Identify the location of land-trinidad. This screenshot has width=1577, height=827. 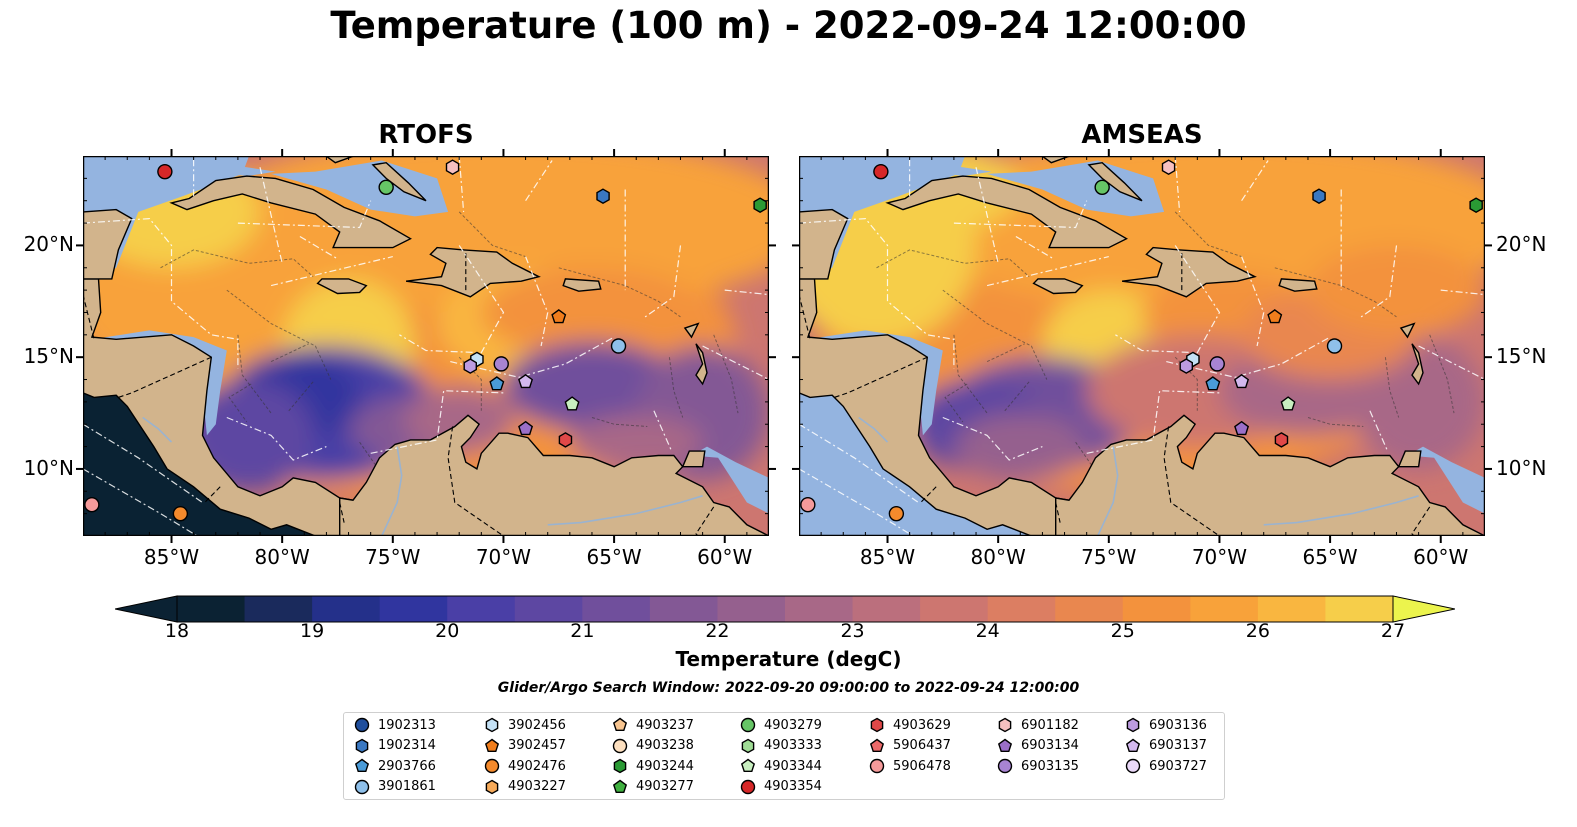
(693, 459).